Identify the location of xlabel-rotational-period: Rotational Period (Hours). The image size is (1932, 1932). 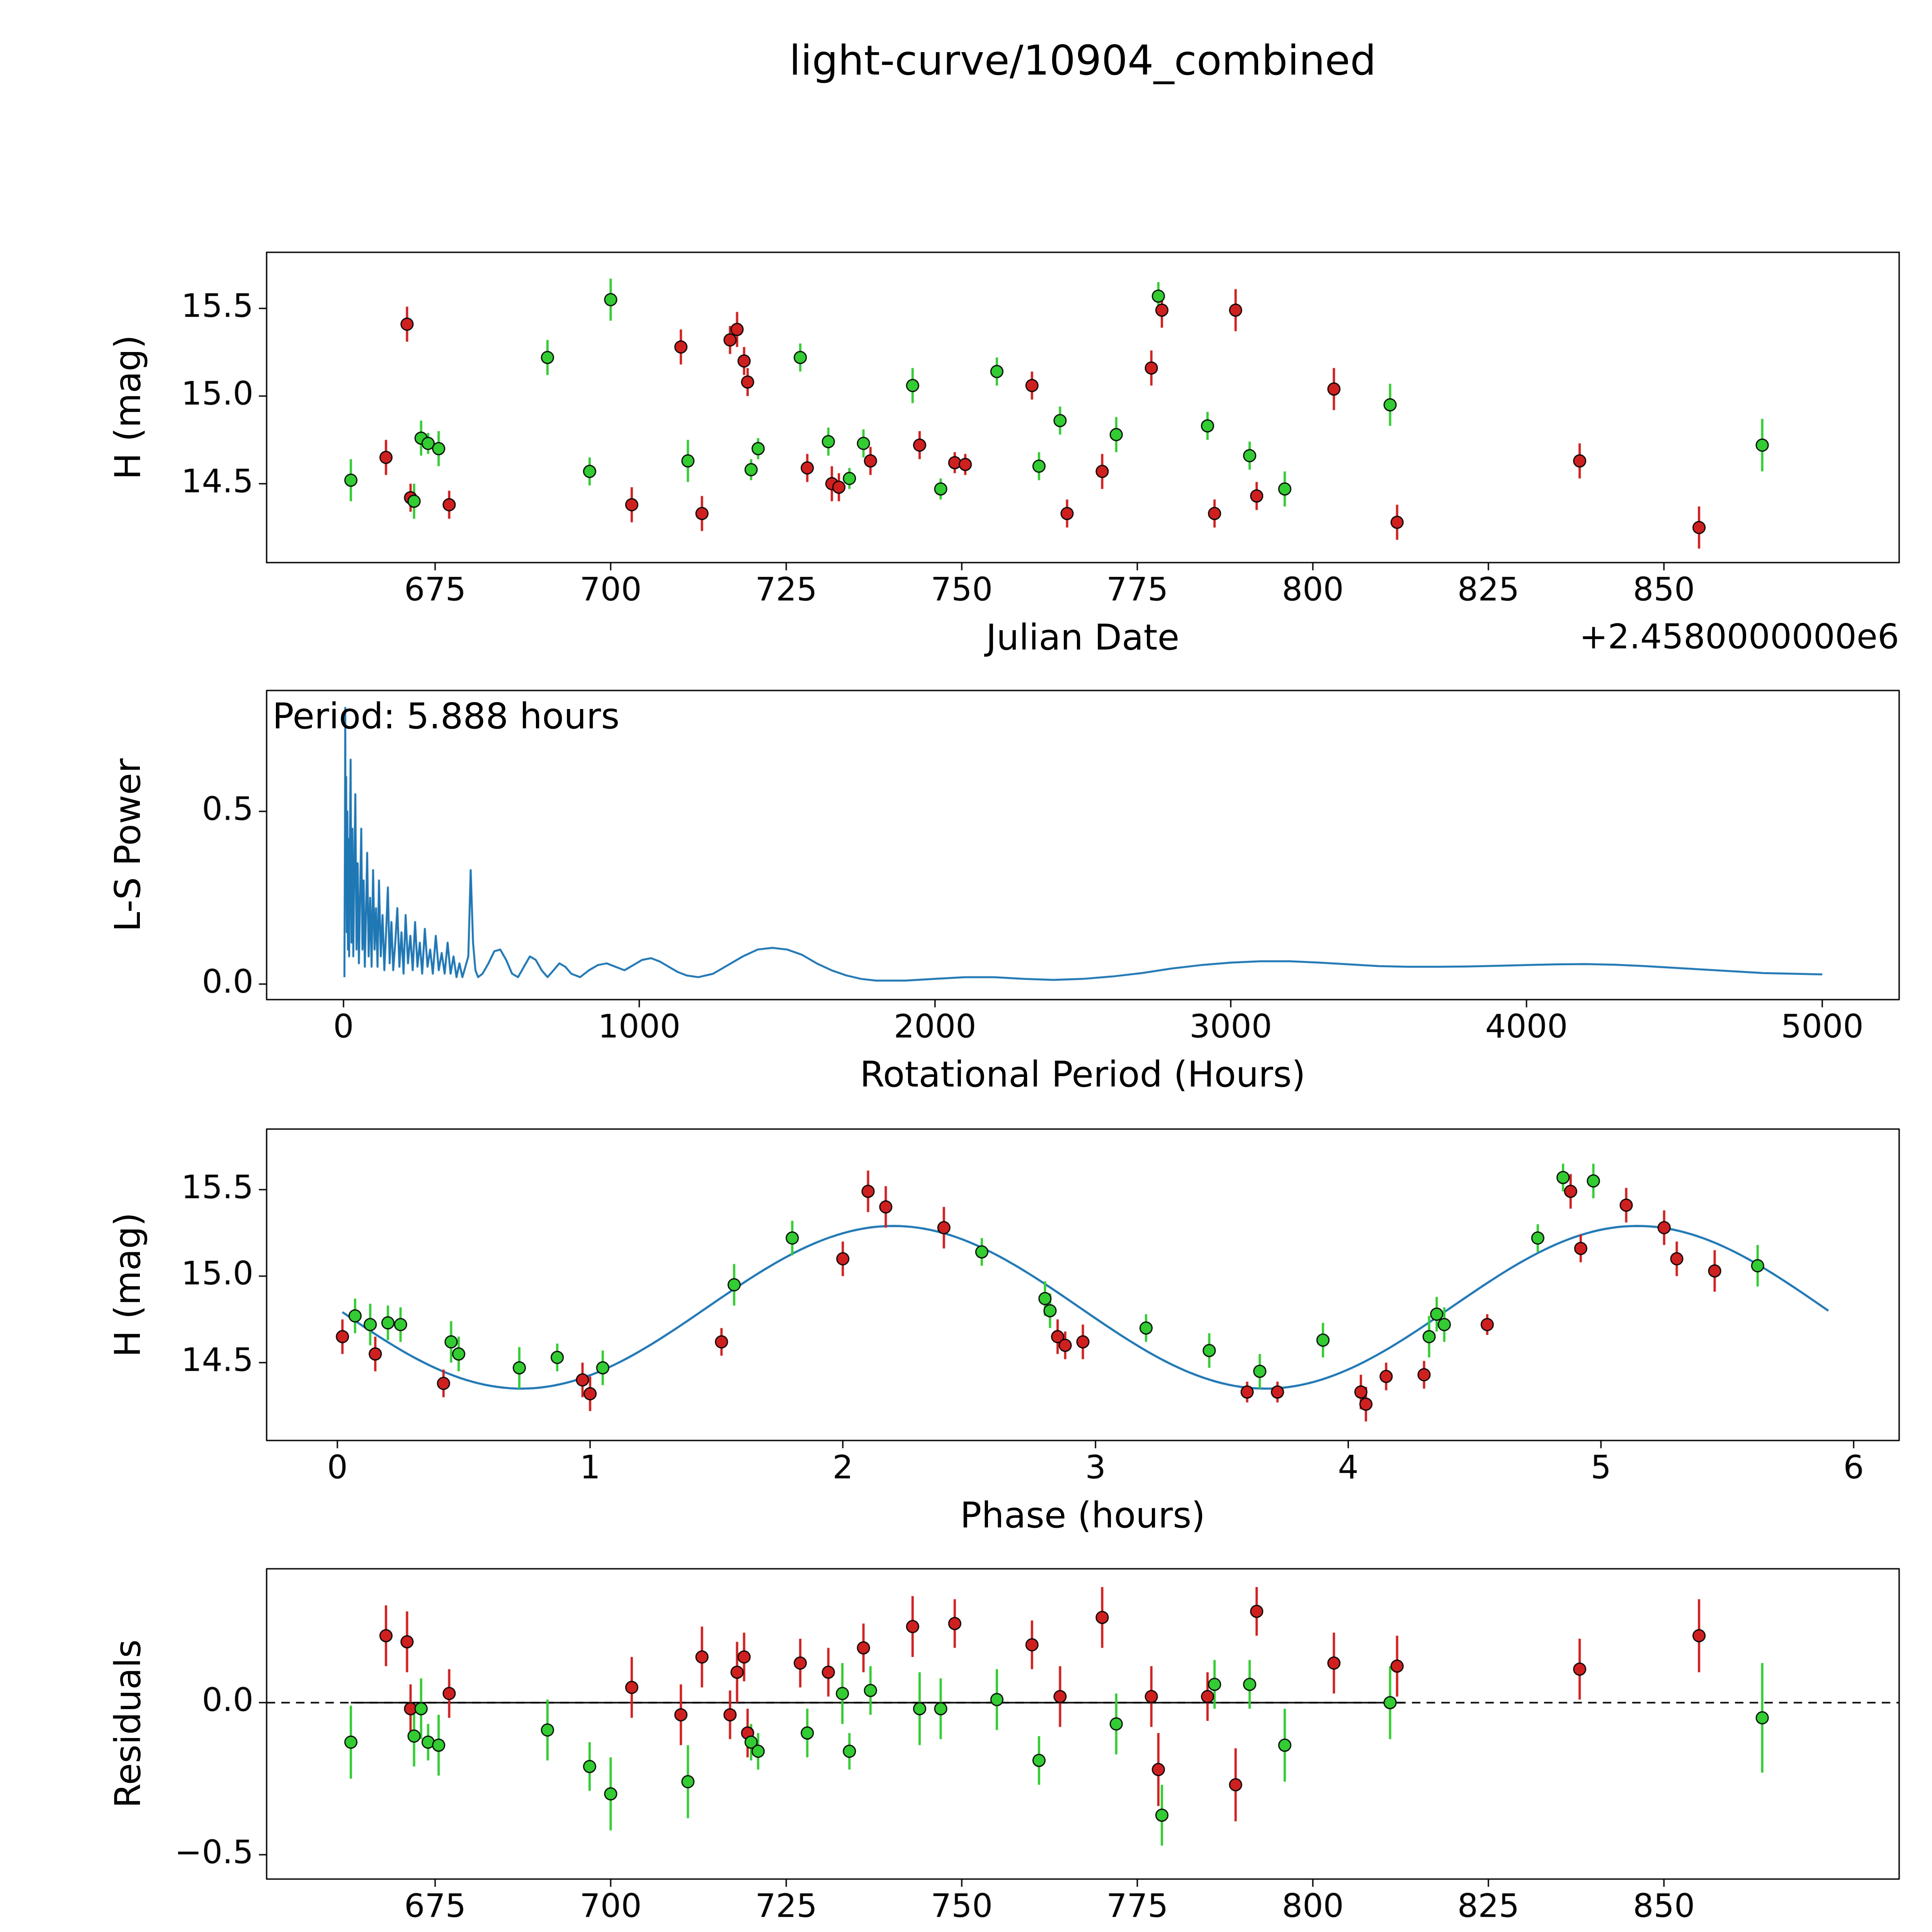
(1083, 1074).